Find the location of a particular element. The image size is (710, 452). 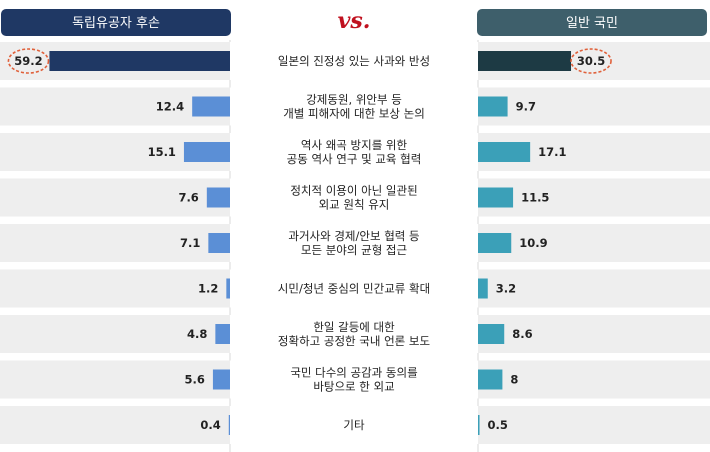

left-value-label: 7.1 is located at coordinates (190, 243).